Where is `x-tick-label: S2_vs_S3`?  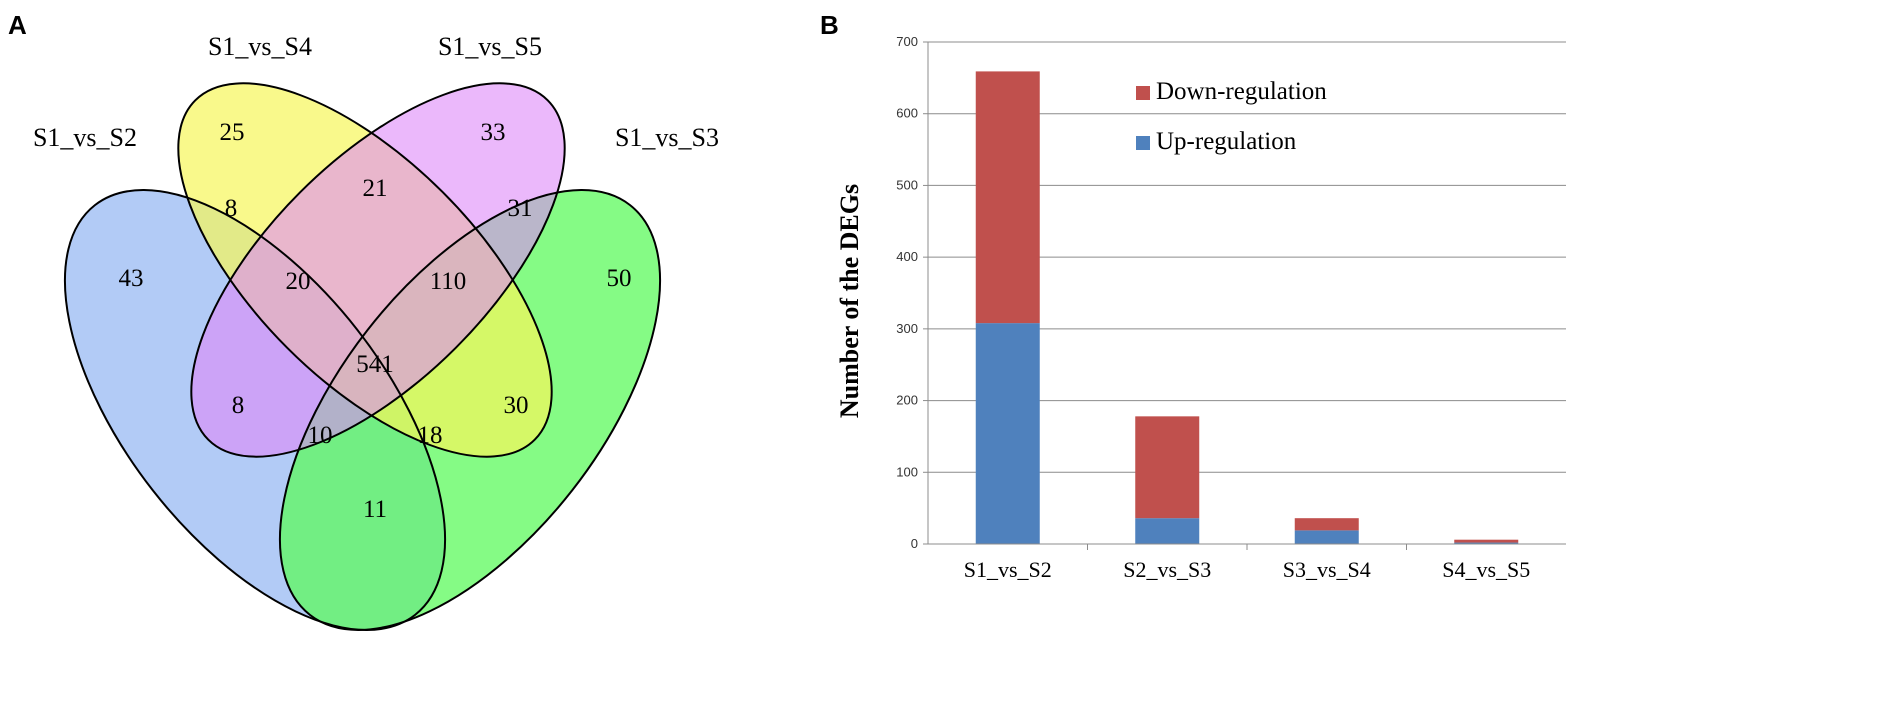 x-tick-label: S2_vs_S3 is located at coordinates (1167, 569).